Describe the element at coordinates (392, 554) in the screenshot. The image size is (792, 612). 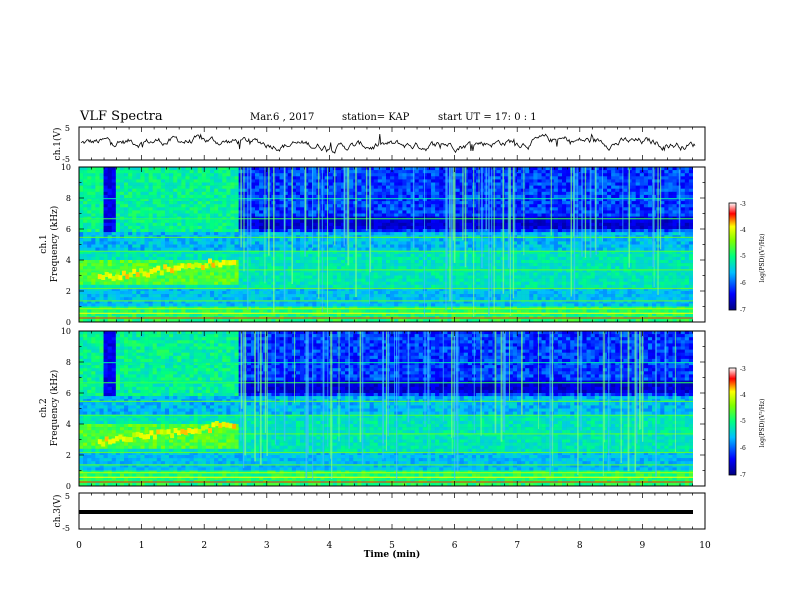
I see `xlabel: Time (min)` at that location.